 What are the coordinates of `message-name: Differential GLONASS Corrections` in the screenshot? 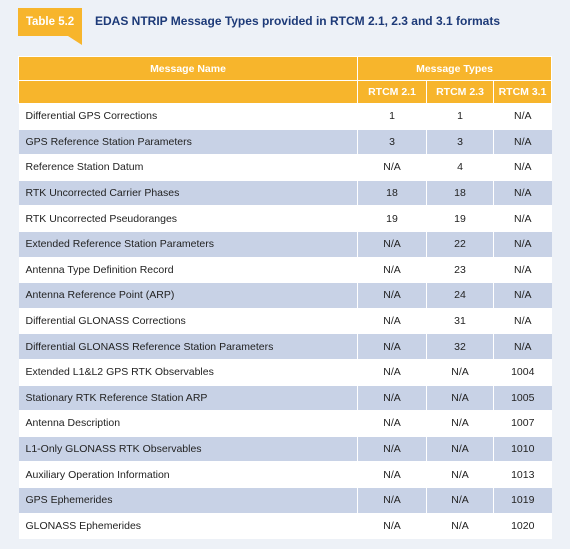 It's located at (188, 321).